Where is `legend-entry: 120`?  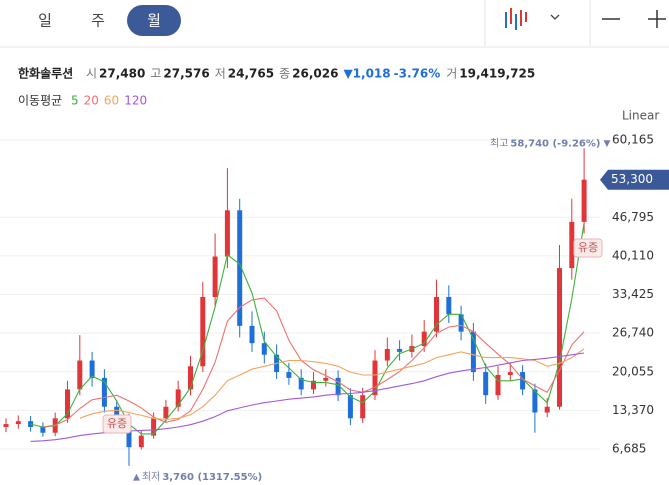
legend-entry: 120 is located at coordinates (135, 101).